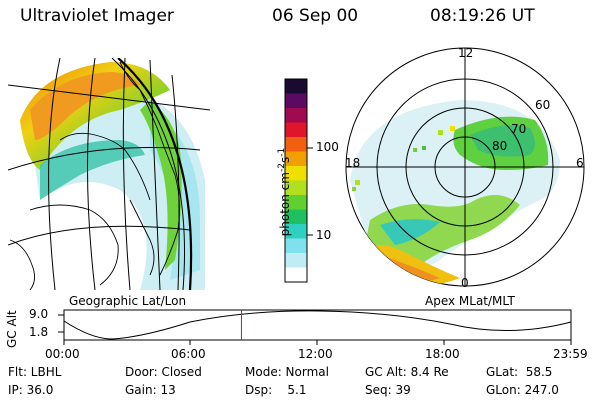 The height and width of the screenshot is (400, 600). I want to click on lat-label-60: 60, so click(543, 105).